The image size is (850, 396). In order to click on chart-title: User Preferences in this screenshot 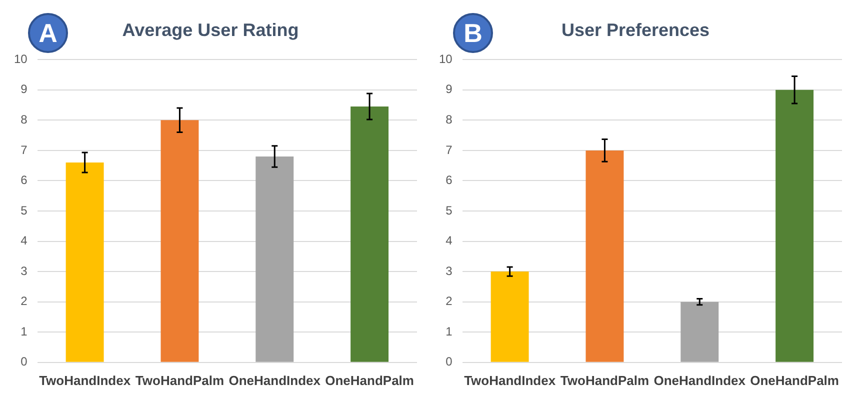, I will do `click(635, 30)`.